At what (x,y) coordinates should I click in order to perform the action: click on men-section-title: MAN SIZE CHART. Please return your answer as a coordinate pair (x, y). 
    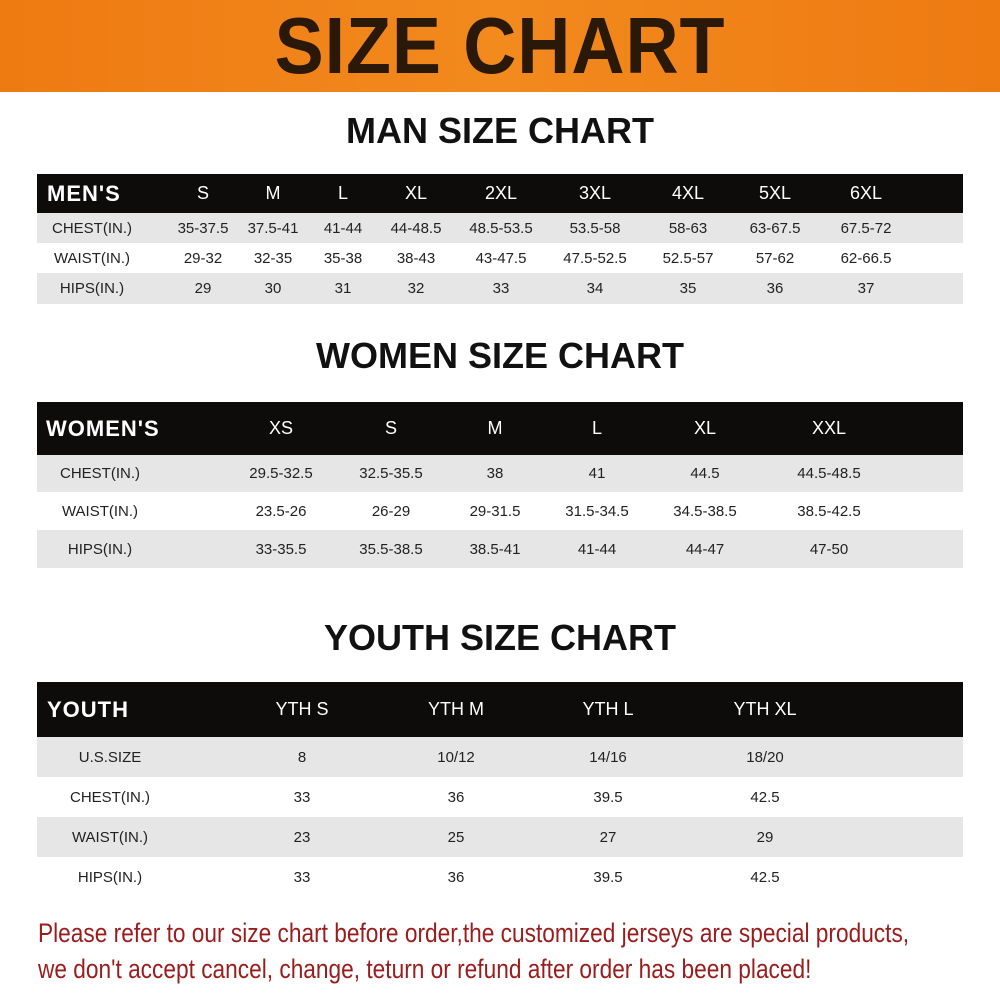
    Looking at the image, I should click on (500, 130).